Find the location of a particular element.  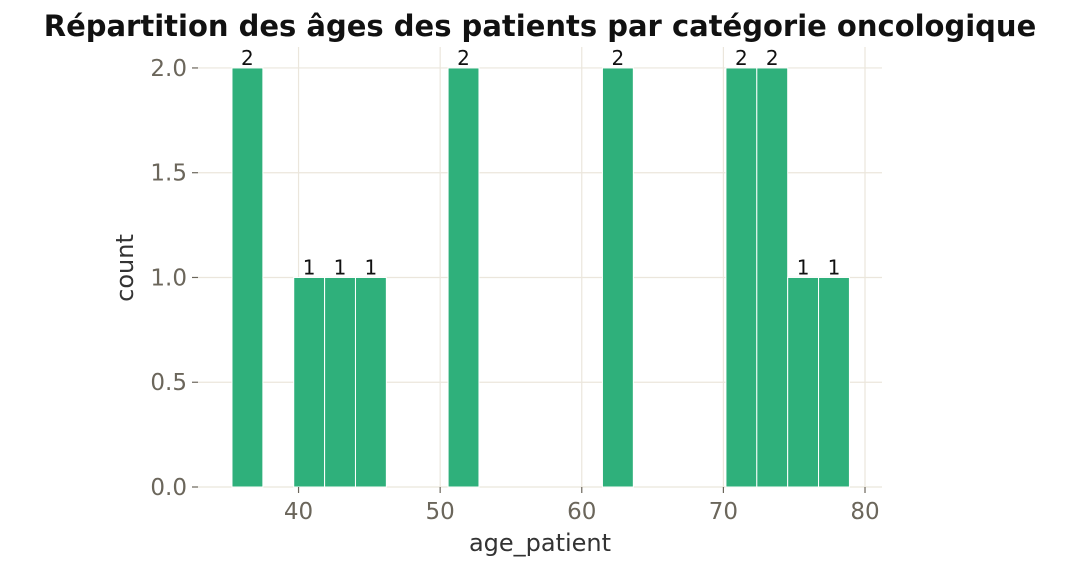

x-tick-label: 70 is located at coordinates (723, 512).